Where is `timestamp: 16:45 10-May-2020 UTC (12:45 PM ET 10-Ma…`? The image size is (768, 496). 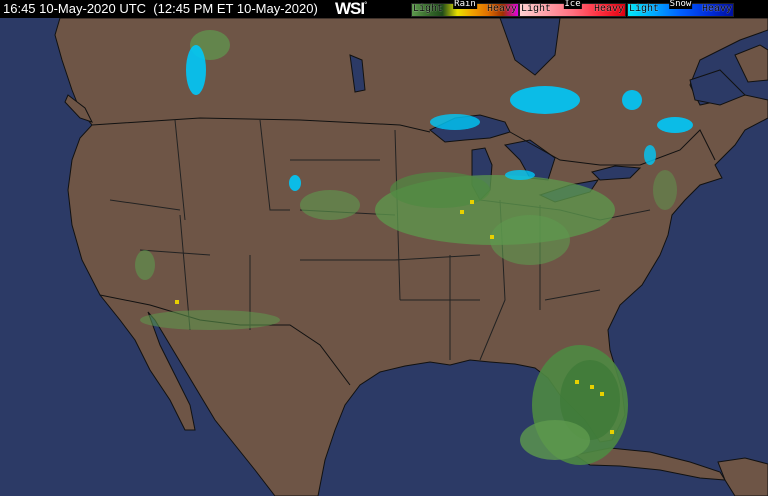
timestamp: 16:45 10-May-2020 UTC (12:45 PM ET 10-Ma… is located at coordinates (160, 8).